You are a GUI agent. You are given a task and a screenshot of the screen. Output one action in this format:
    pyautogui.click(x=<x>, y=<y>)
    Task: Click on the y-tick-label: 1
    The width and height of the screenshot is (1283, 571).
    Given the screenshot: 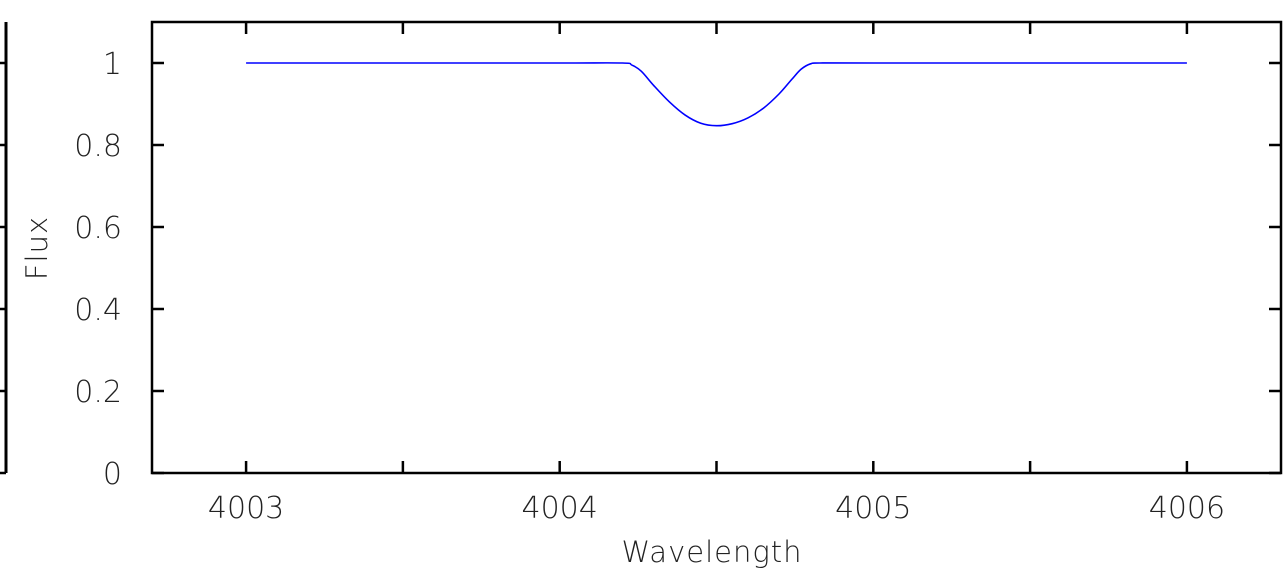 What is the action you would take?
    pyautogui.click(x=112, y=64)
    